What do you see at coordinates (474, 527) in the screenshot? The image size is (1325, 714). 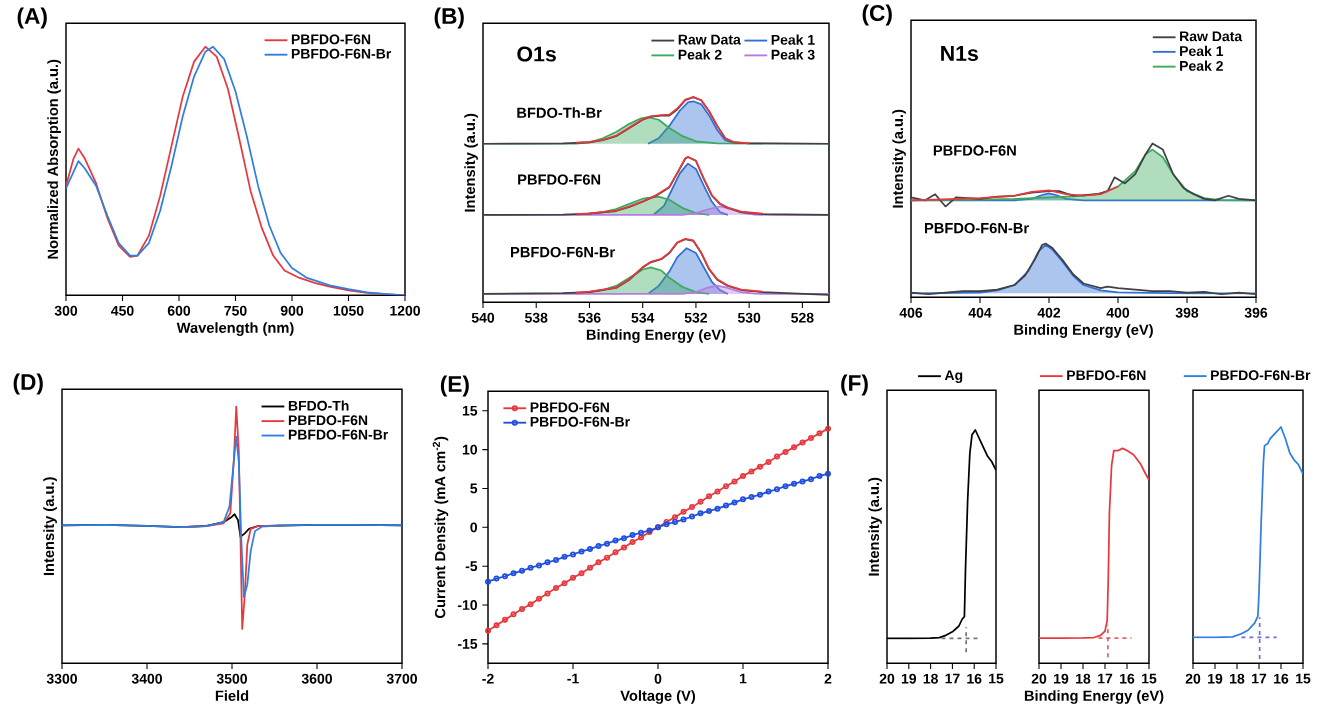 I see `y-tick-label: 0` at bounding box center [474, 527].